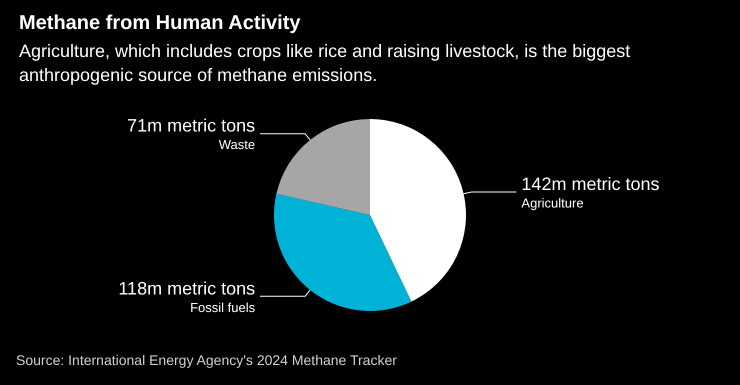 The image size is (740, 385). What do you see at coordinates (191, 126) in the screenshot?
I see `data-label: 71m metric tons` at bounding box center [191, 126].